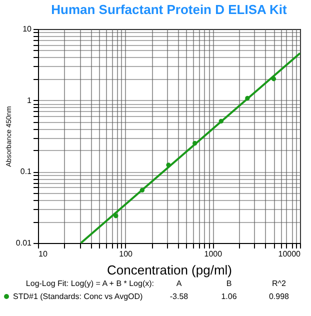  Describe the element at coordinates (43, 254) in the screenshot. I see `x-tick-label: 10` at that location.